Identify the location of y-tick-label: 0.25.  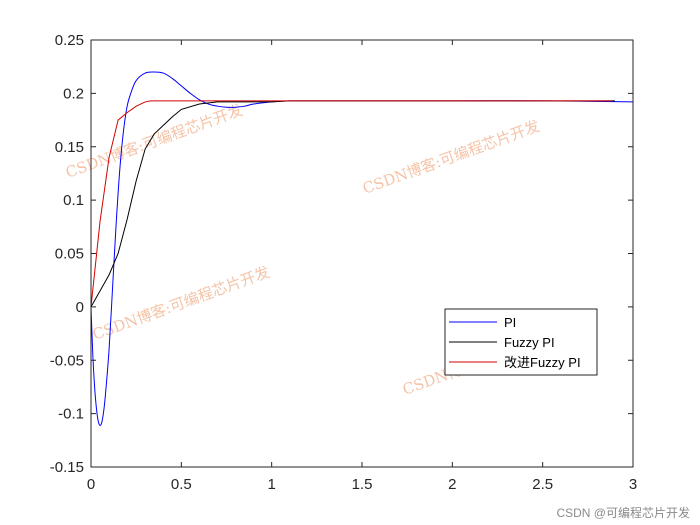
(69, 40).